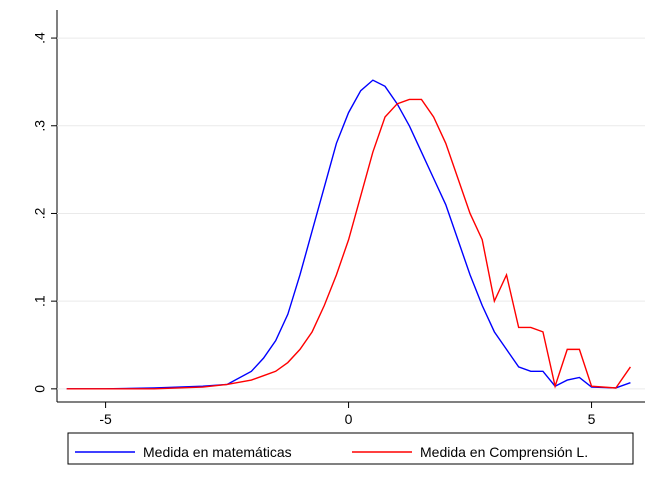 The width and height of the screenshot is (651, 481). Describe the element at coordinates (40, 38) in the screenshot. I see `y-tick-label: .4` at that location.